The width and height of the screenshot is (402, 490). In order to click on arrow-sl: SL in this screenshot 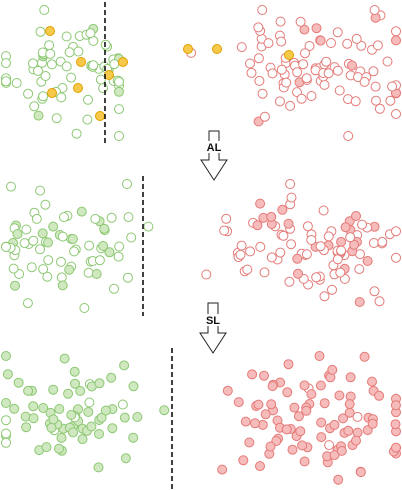, I will do `click(213, 328)`.